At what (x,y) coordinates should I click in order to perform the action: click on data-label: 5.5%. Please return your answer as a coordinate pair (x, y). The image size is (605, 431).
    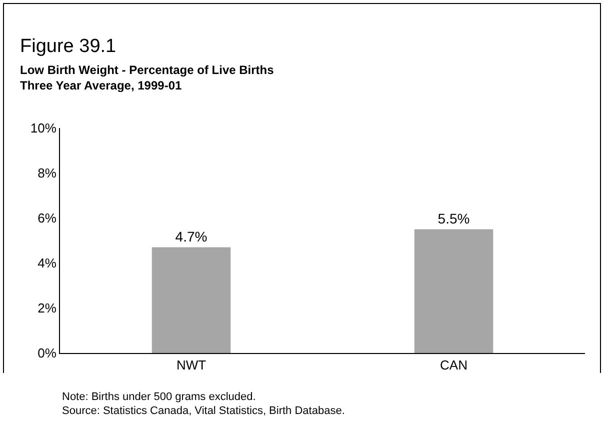
    Looking at the image, I should click on (454, 218).